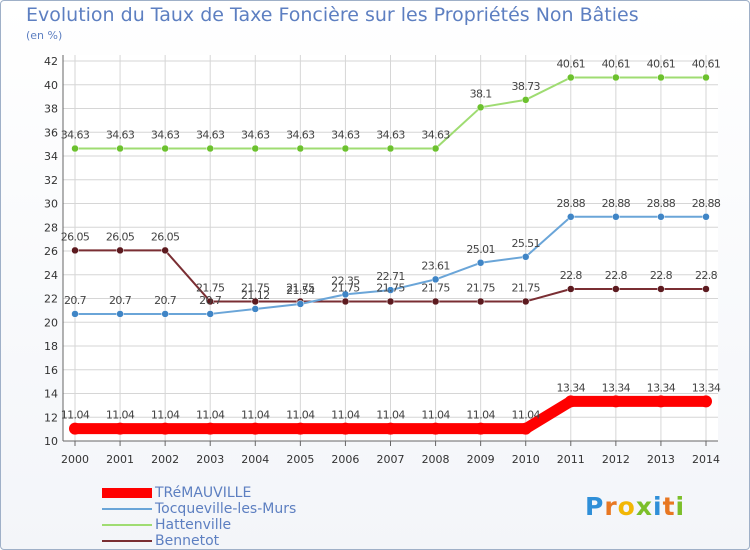  Describe the element at coordinates (390, 276) in the screenshot. I see `data-label-tocqueville-les-murs: 22.71` at that location.